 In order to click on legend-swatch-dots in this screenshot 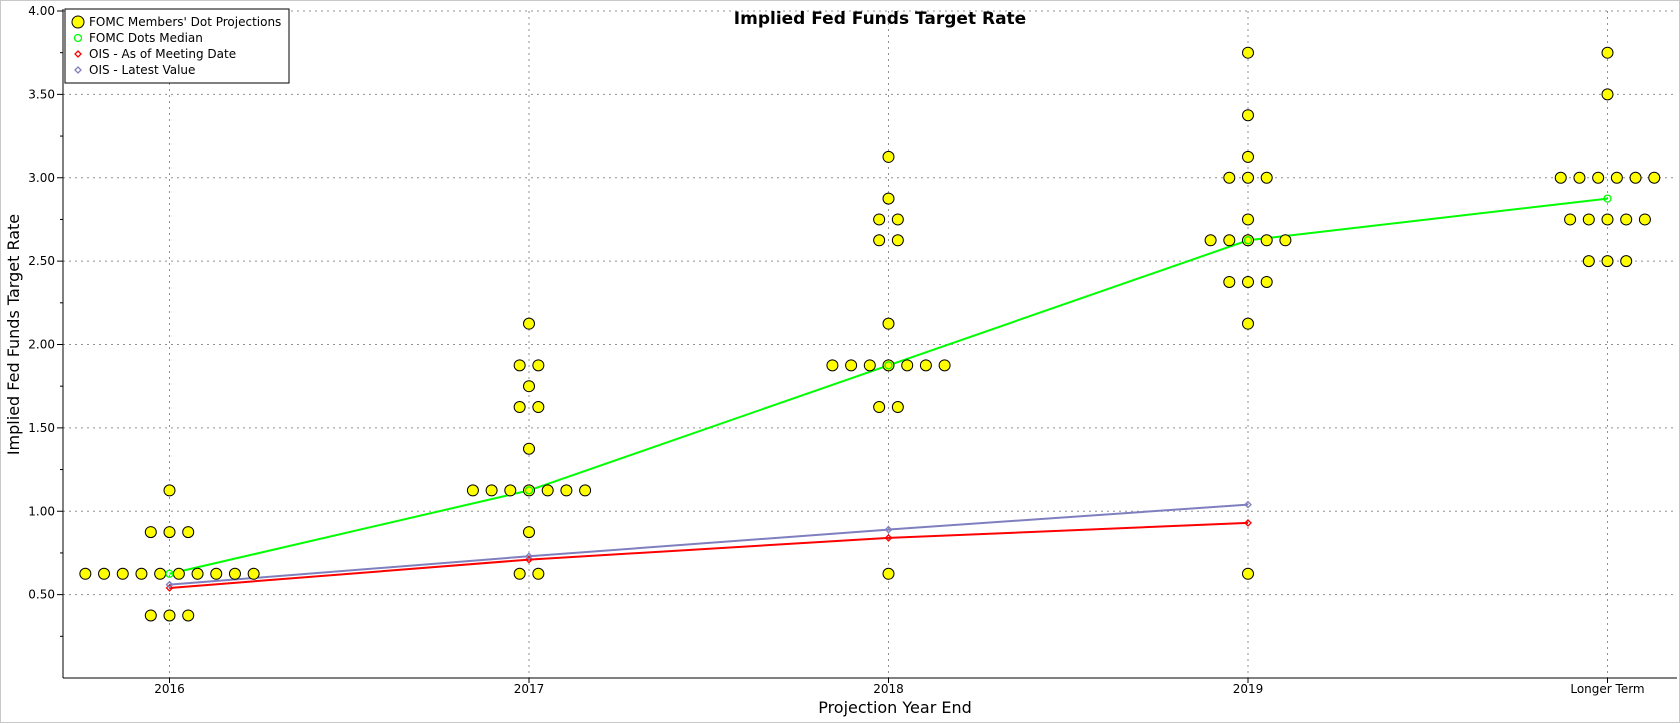, I will do `click(78, 22)`.